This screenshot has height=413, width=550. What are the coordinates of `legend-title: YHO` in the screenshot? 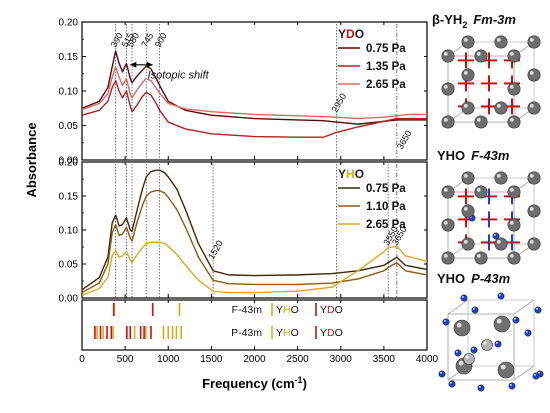 It's located at (351, 174).